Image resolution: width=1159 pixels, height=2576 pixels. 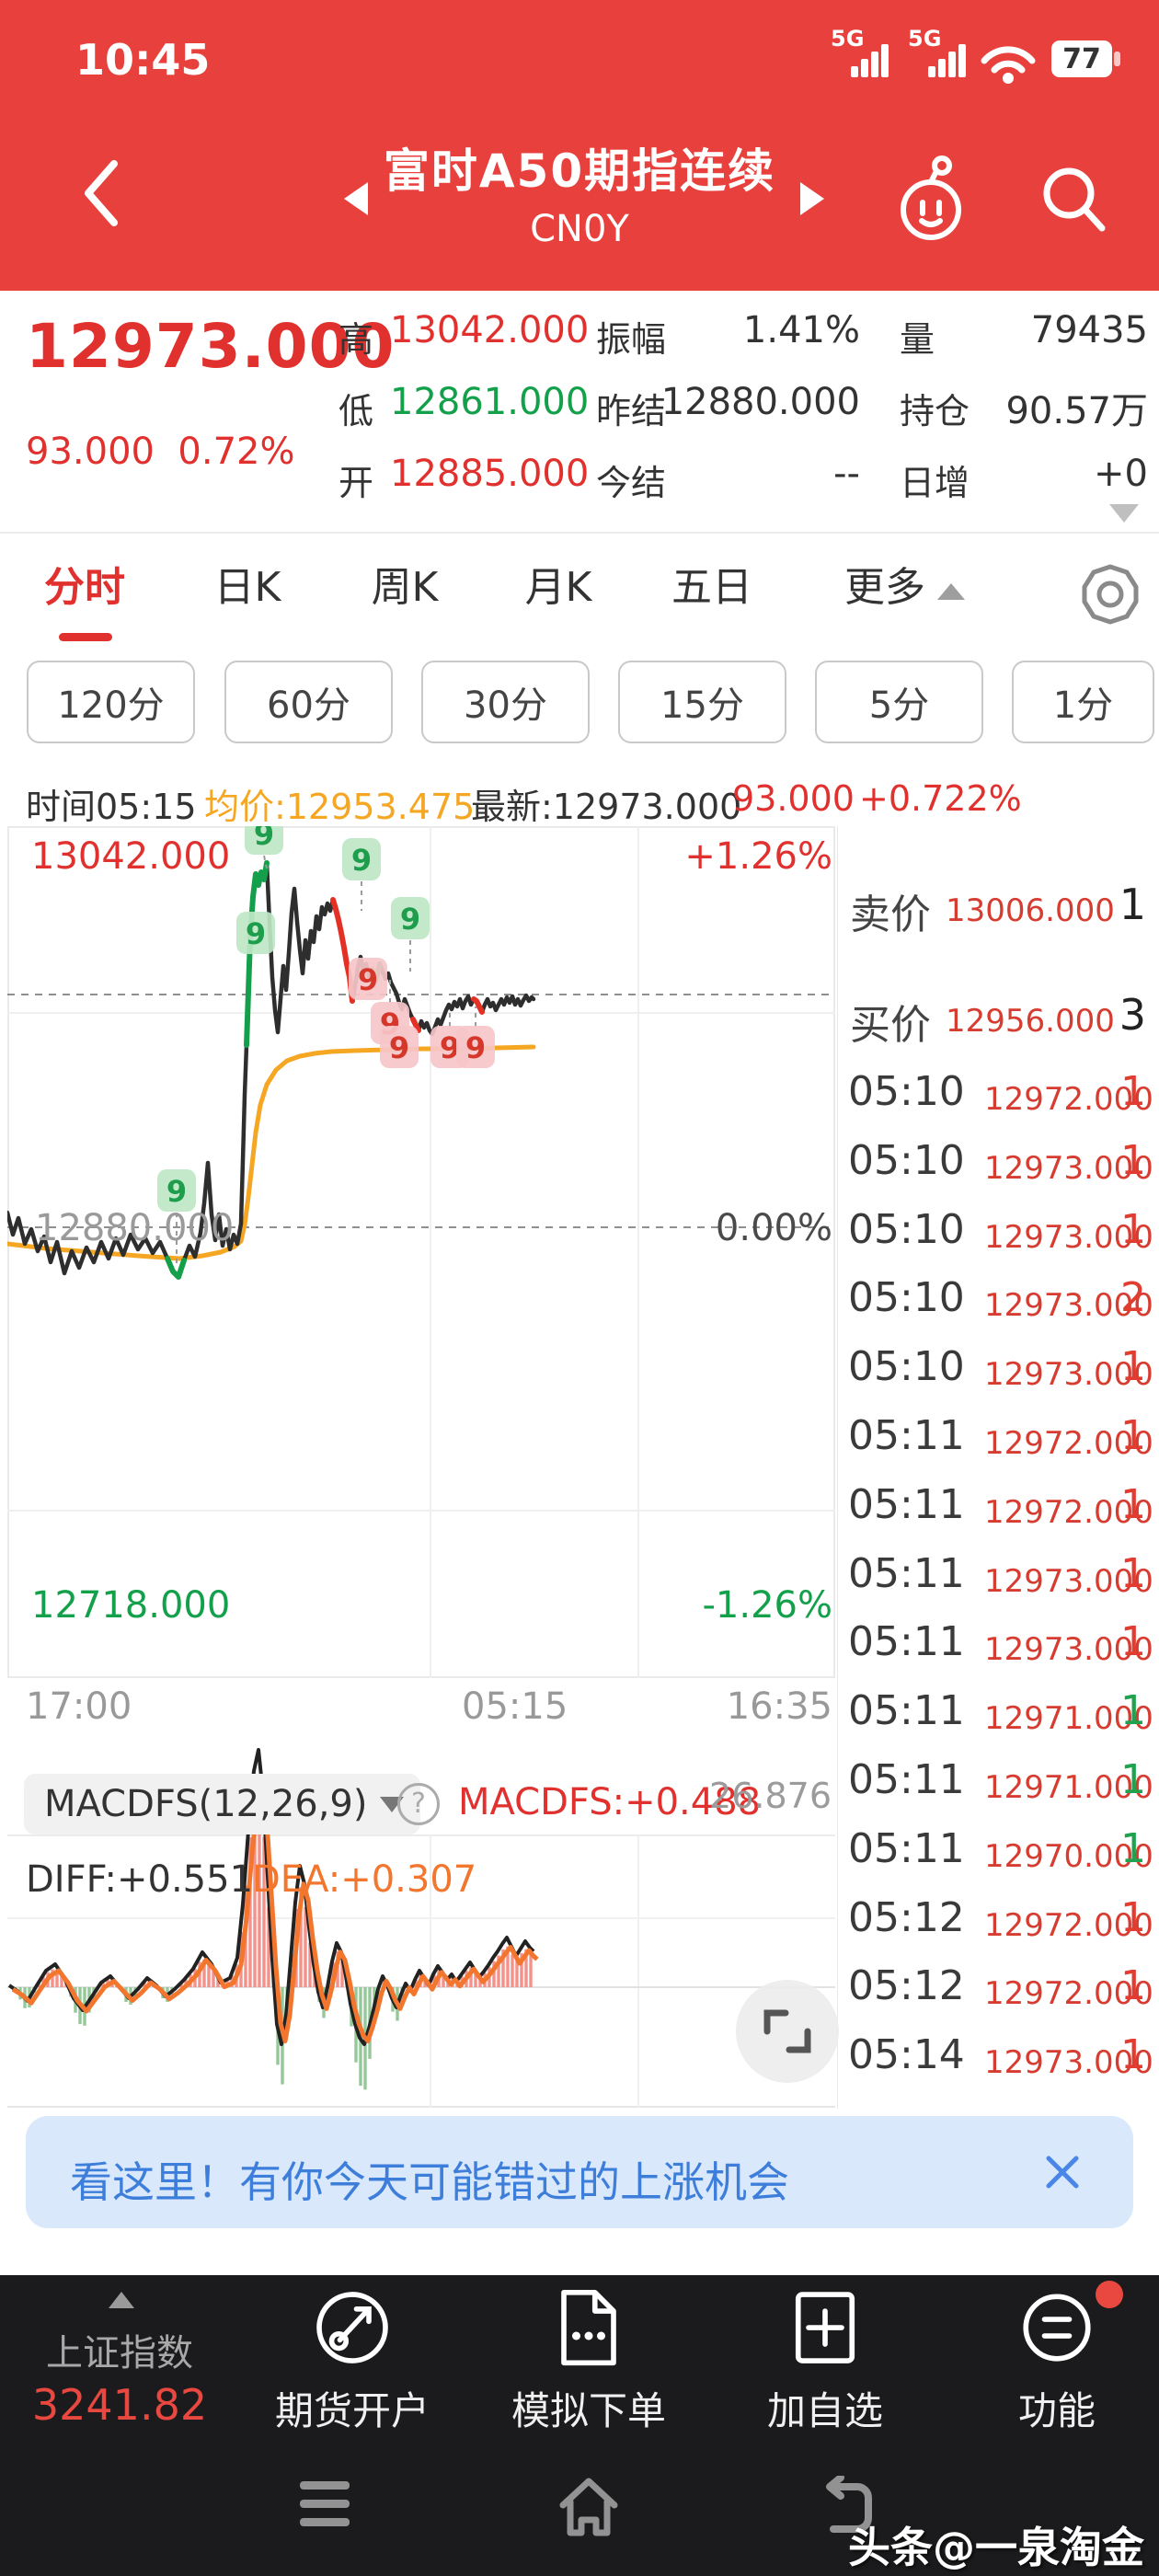 I want to click on bid-row: 买价 12956.000 3, so click(x=998, y=1017).